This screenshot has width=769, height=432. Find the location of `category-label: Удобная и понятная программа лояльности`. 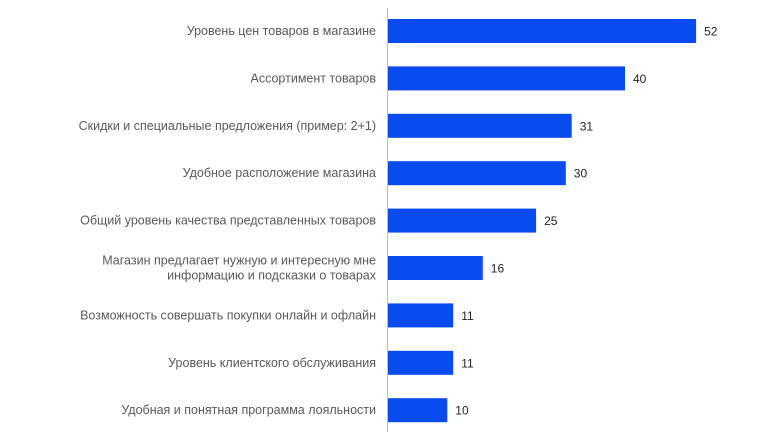

category-label: Удобная и понятная программа лояльности is located at coordinates (248, 410).